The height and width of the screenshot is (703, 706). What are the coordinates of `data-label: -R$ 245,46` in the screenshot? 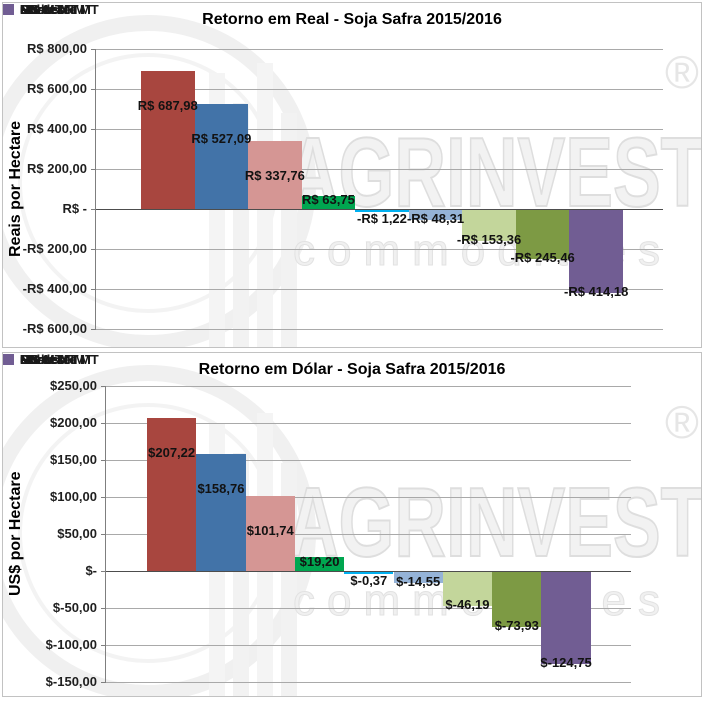 It's located at (542, 258).